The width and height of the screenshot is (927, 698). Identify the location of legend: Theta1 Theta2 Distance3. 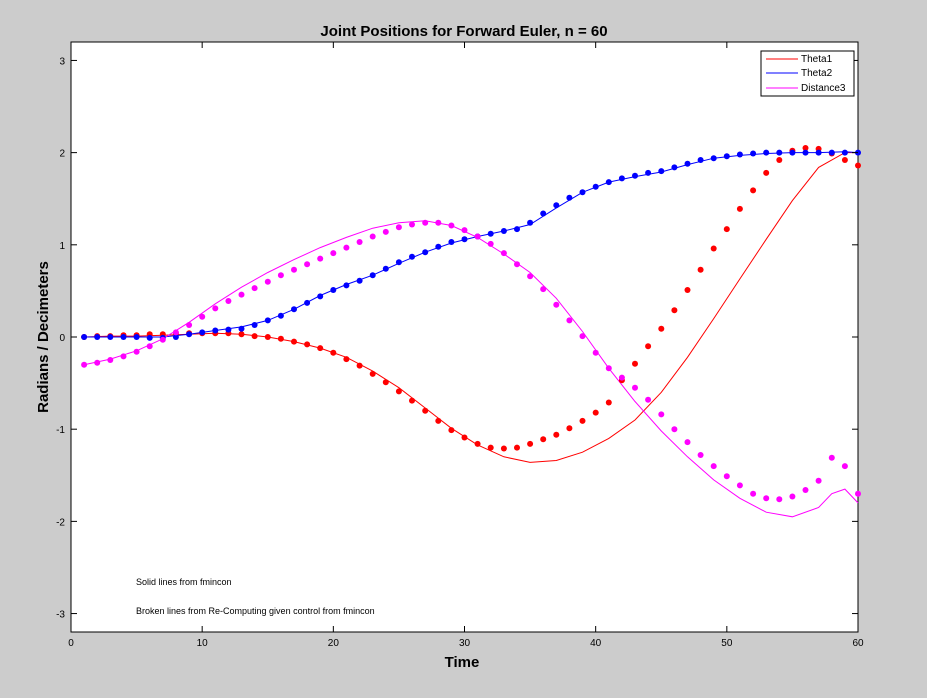
(807, 73).